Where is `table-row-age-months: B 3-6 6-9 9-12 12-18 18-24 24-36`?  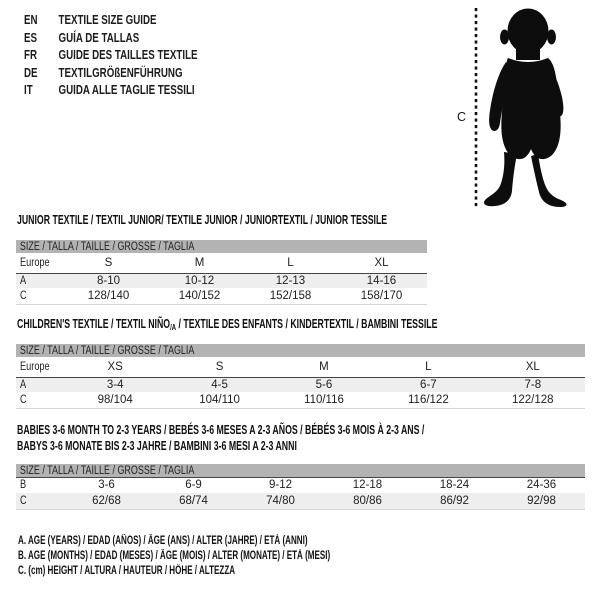
table-row-age-months: B 3-6 6-9 9-12 12-18 18-24 24-36 is located at coordinates (300, 485).